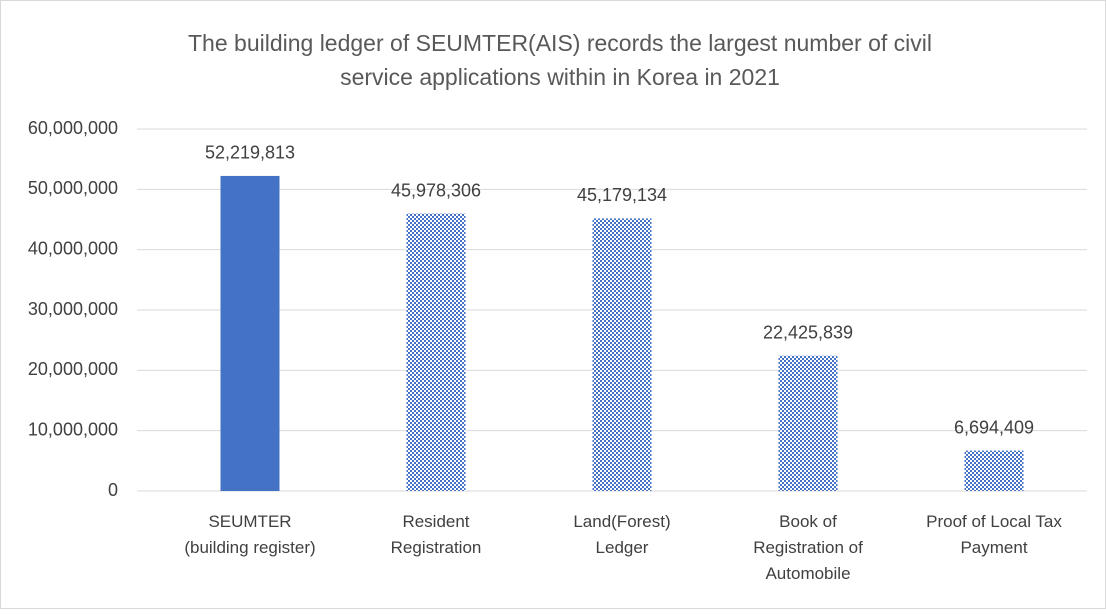 This screenshot has width=1106, height=614. Describe the element at coordinates (250, 153) in the screenshot. I see `value-label: 52,219,813` at that location.